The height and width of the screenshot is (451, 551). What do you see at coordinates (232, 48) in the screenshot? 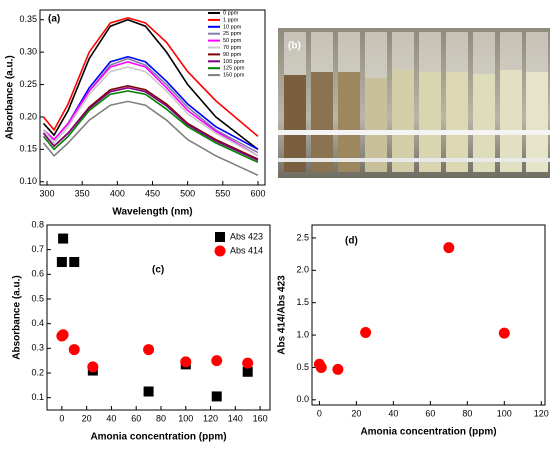
I see `legend-label: 70 ppm` at bounding box center [232, 48].